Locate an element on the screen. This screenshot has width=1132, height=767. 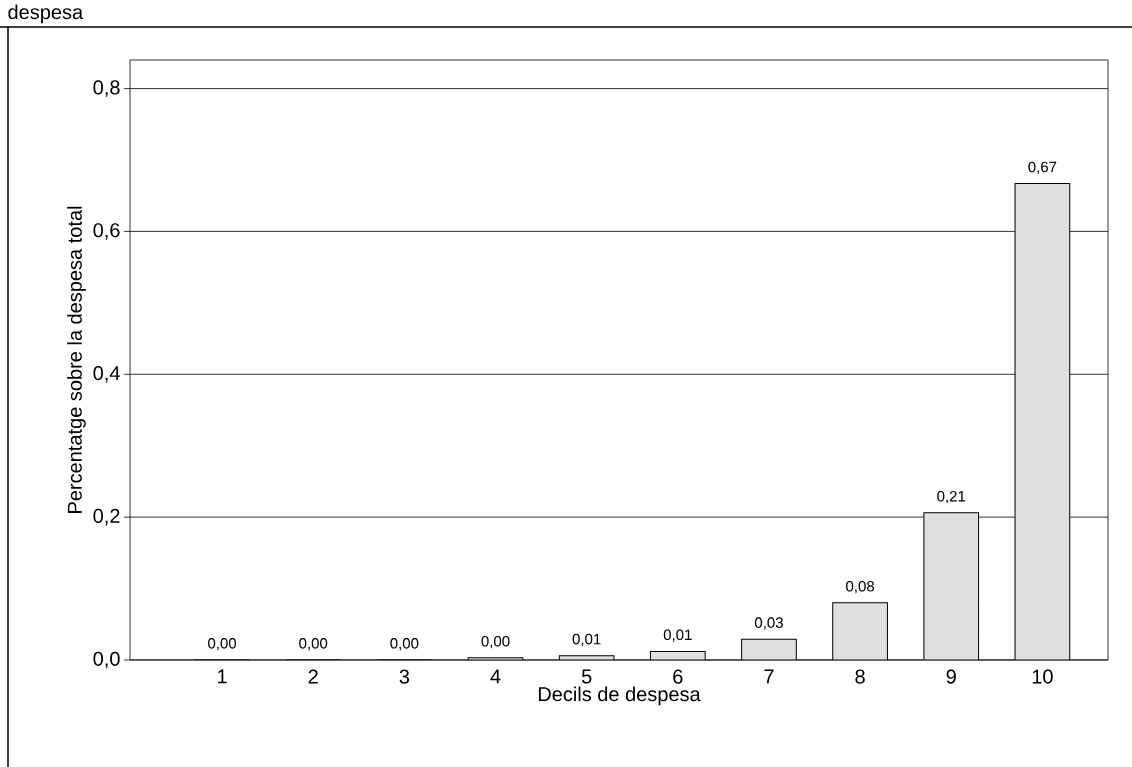
x-axis-title: Decils de despesa is located at coordinates (619, 696).